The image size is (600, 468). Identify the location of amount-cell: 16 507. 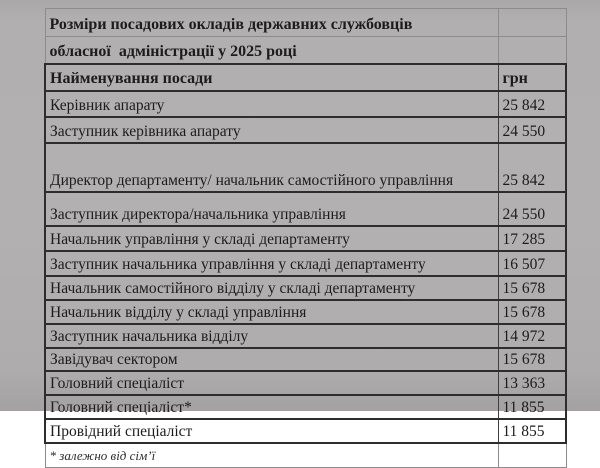
(532, 263).